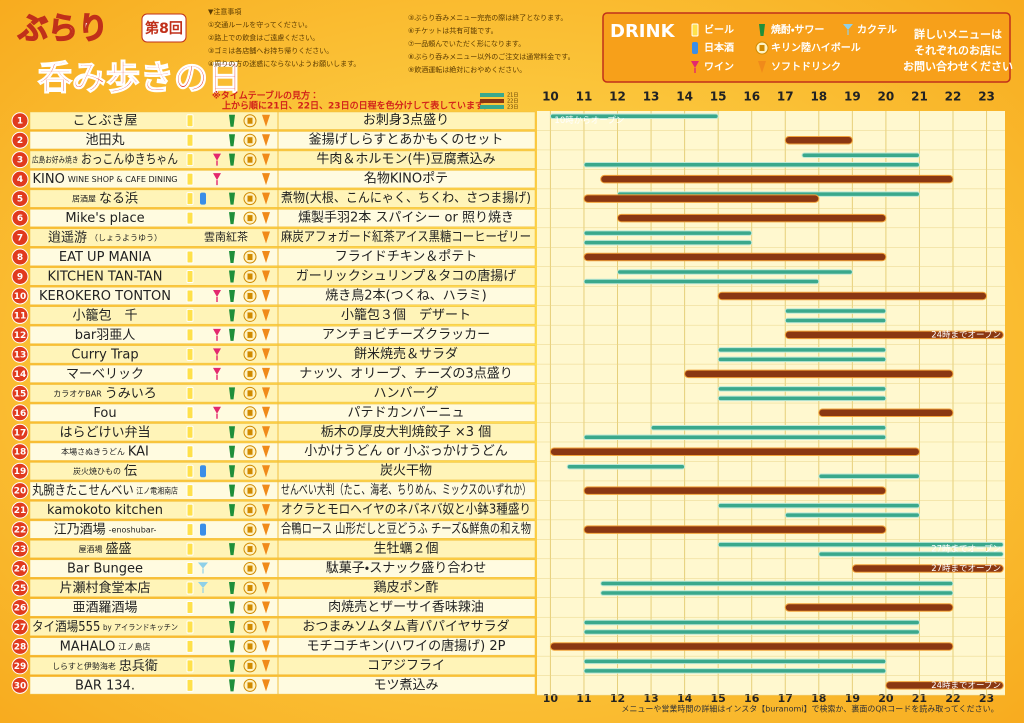 The height and width of the screenshot is (723, 1024). Describe the element at coordinates (617, 97) in the screenshot. I see `hour-label: 12` at that location.